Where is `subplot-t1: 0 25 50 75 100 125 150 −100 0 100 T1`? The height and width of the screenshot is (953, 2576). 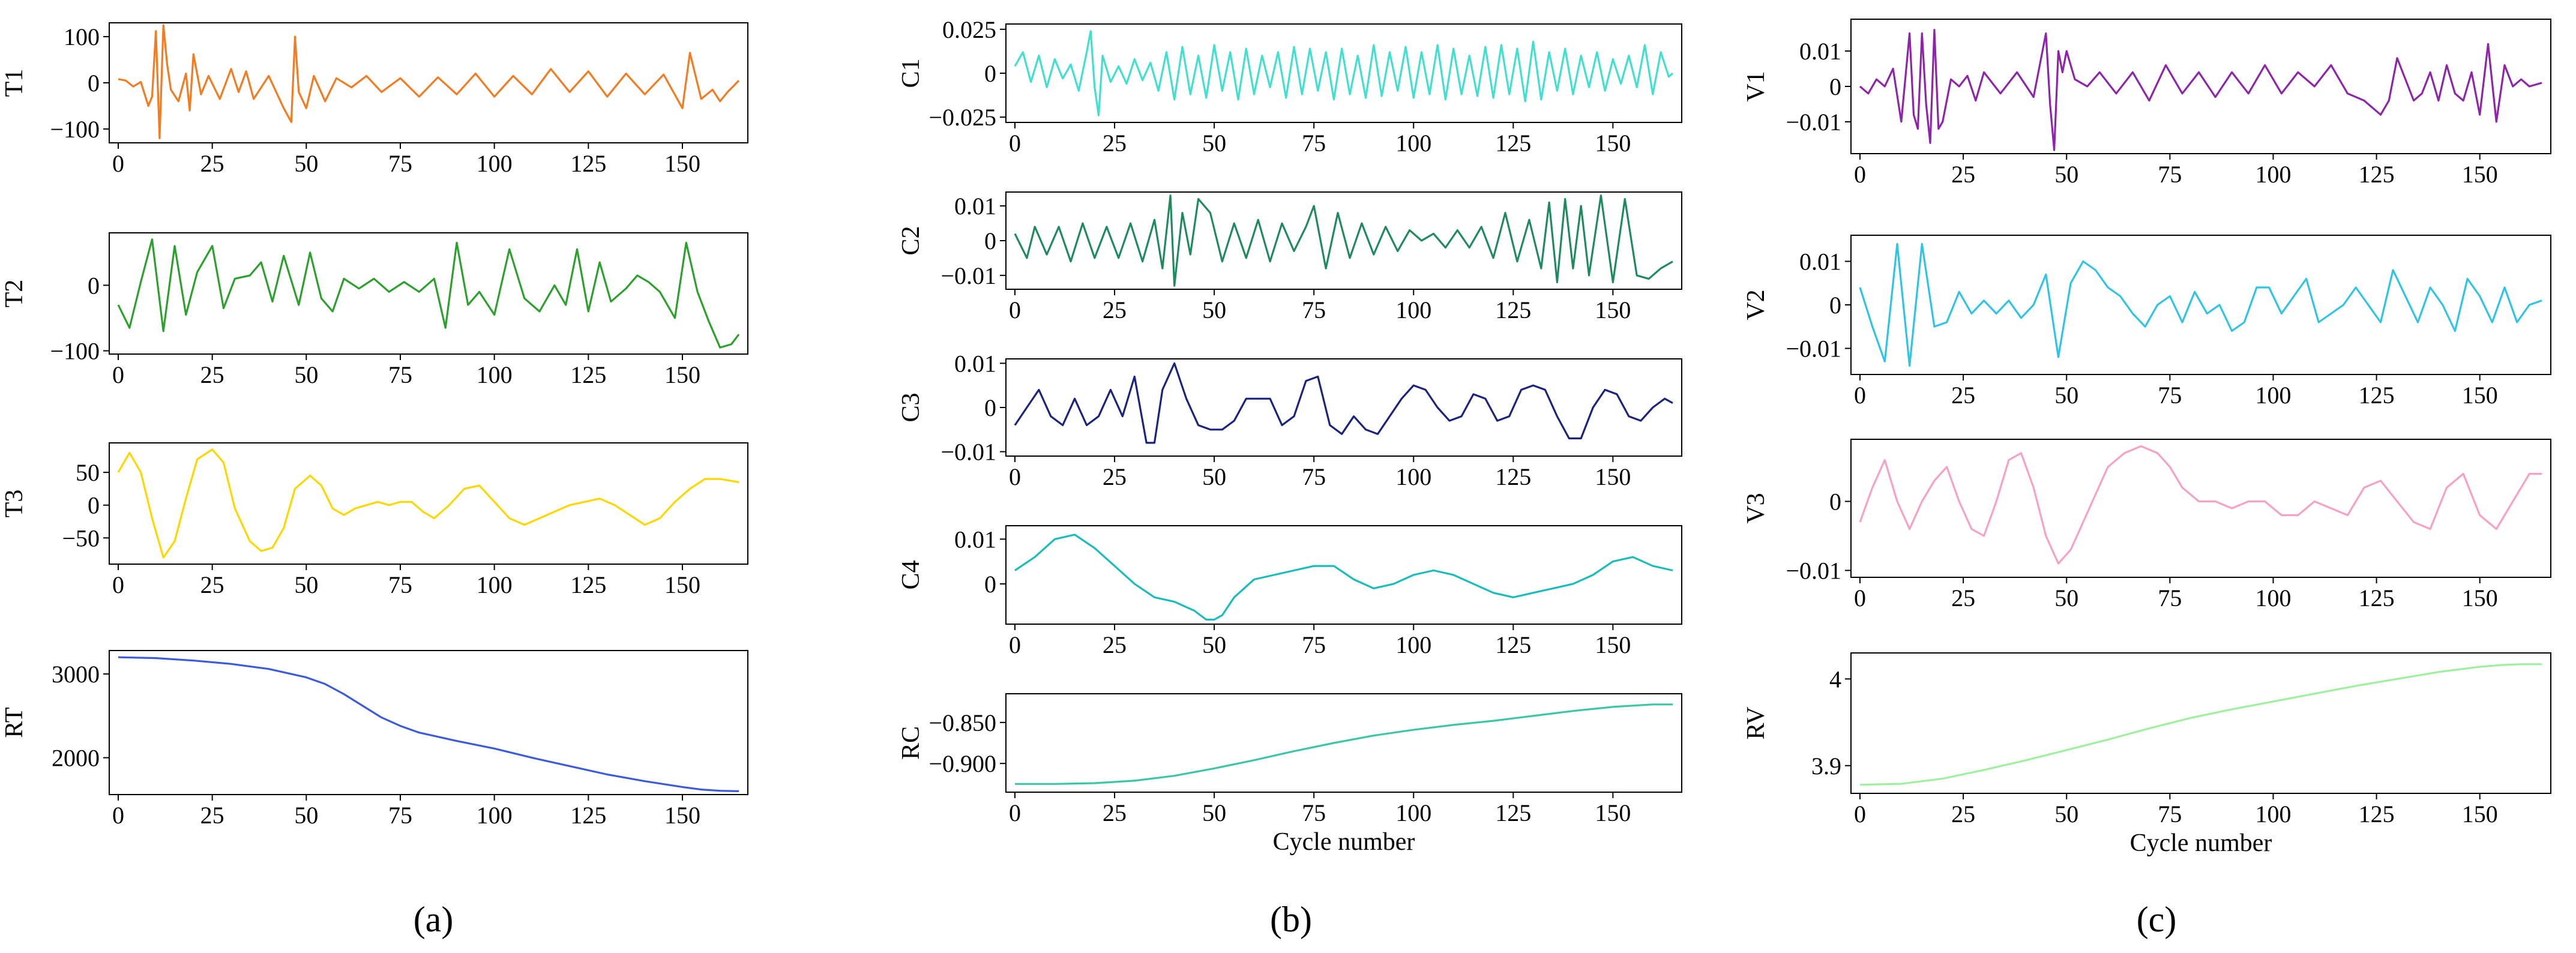 subplot-t1: 0 25 50 75 100 125 150 −100 0 100 T1 is located at coordinates (374, 99).